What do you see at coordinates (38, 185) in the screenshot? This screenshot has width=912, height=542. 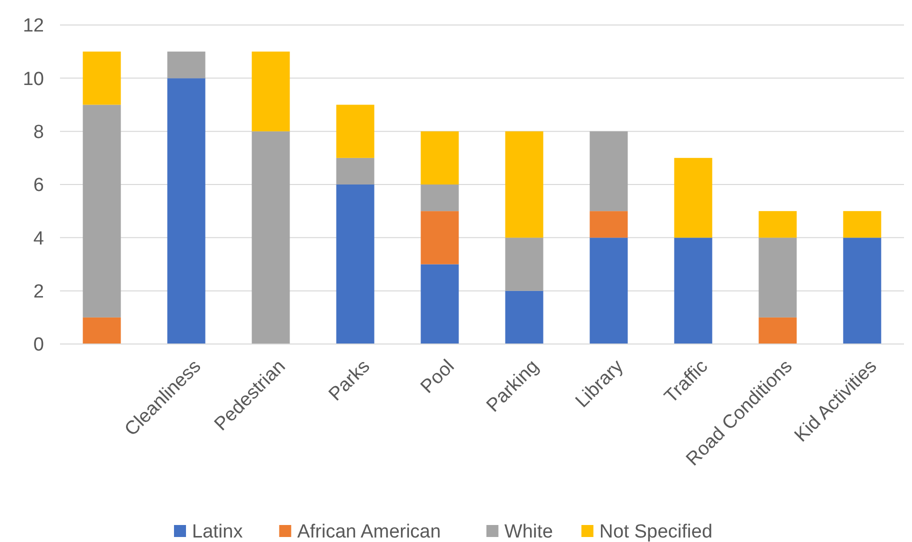 I see `y-tick-label: 6` at bounding box center [38, 185].